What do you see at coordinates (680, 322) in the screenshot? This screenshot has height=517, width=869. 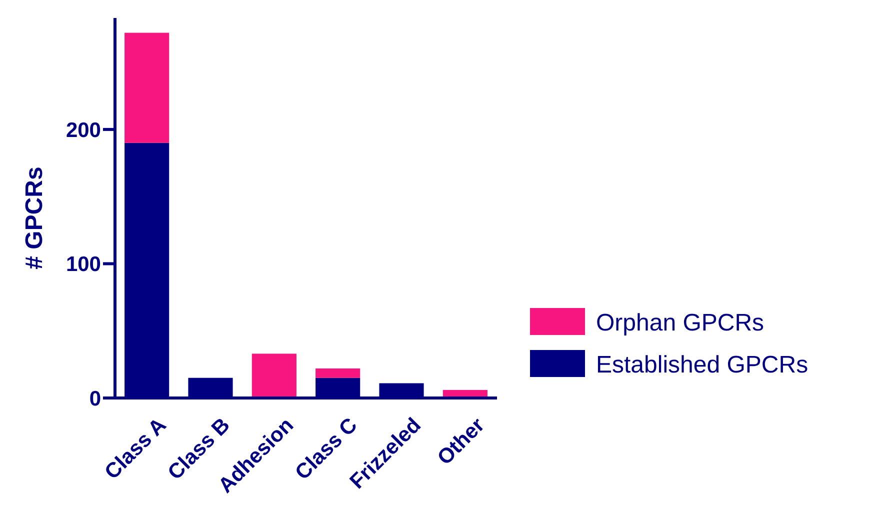 I see `legend-label: Orphan GPCRs` at bounding box center [680, 322].